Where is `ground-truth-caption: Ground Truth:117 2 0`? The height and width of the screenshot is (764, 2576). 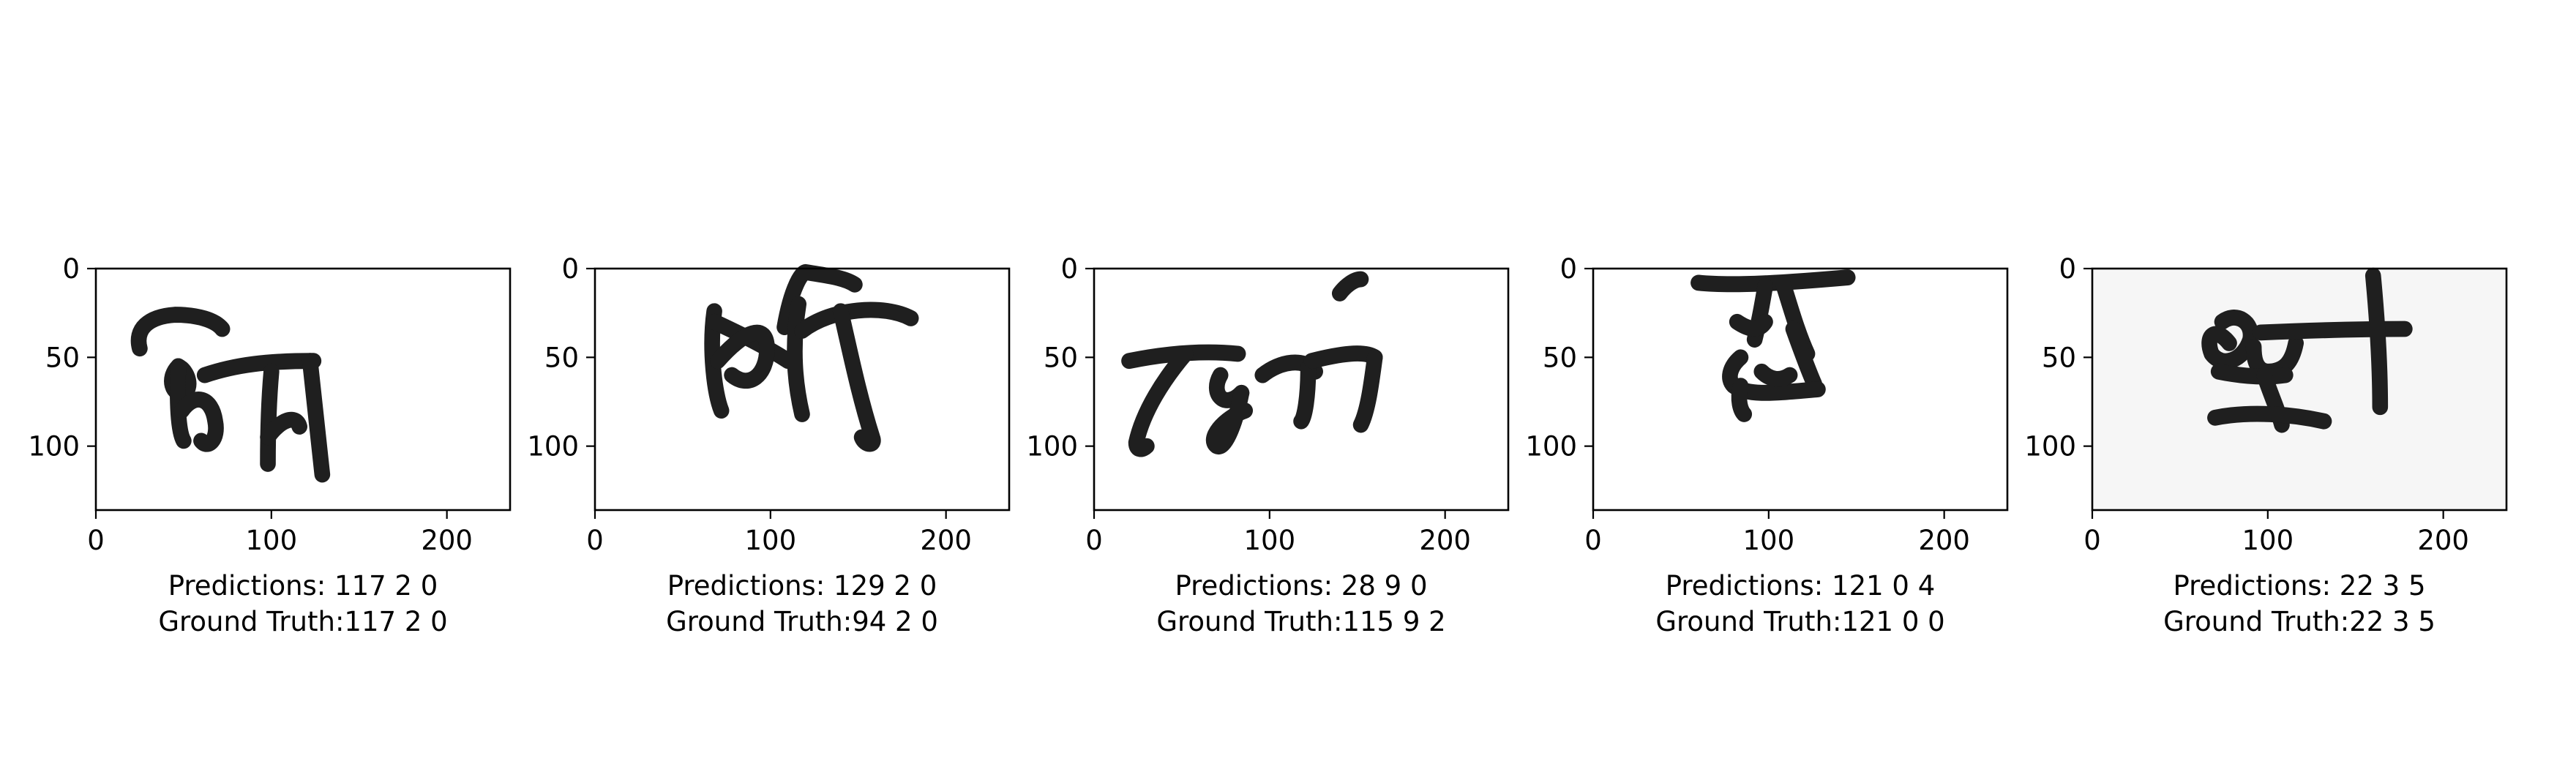 ground-truth-caption: Ground Truth:117 2 0 is located at coordinates (302, 621).